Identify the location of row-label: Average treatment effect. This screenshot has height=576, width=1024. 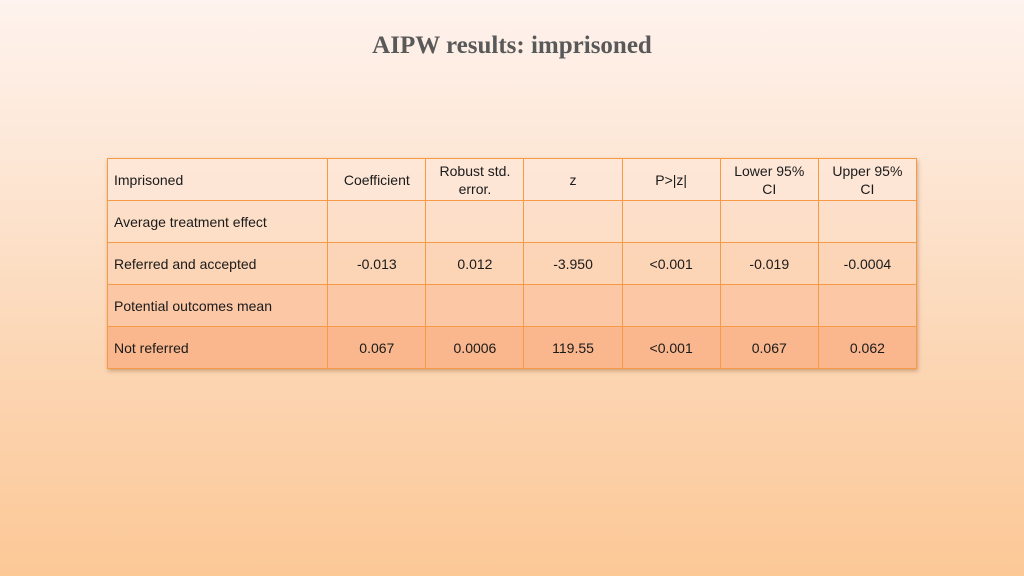
(217, 221).